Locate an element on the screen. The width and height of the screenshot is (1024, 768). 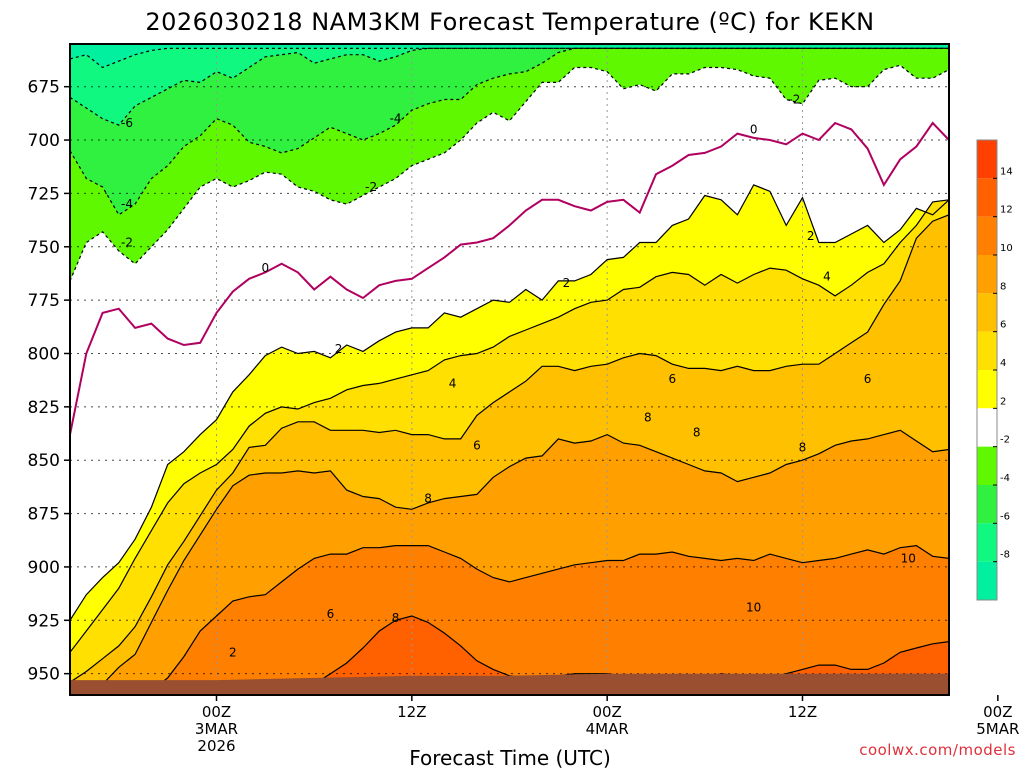
y-tick-label: 875 is located at coordinates (44, 515).